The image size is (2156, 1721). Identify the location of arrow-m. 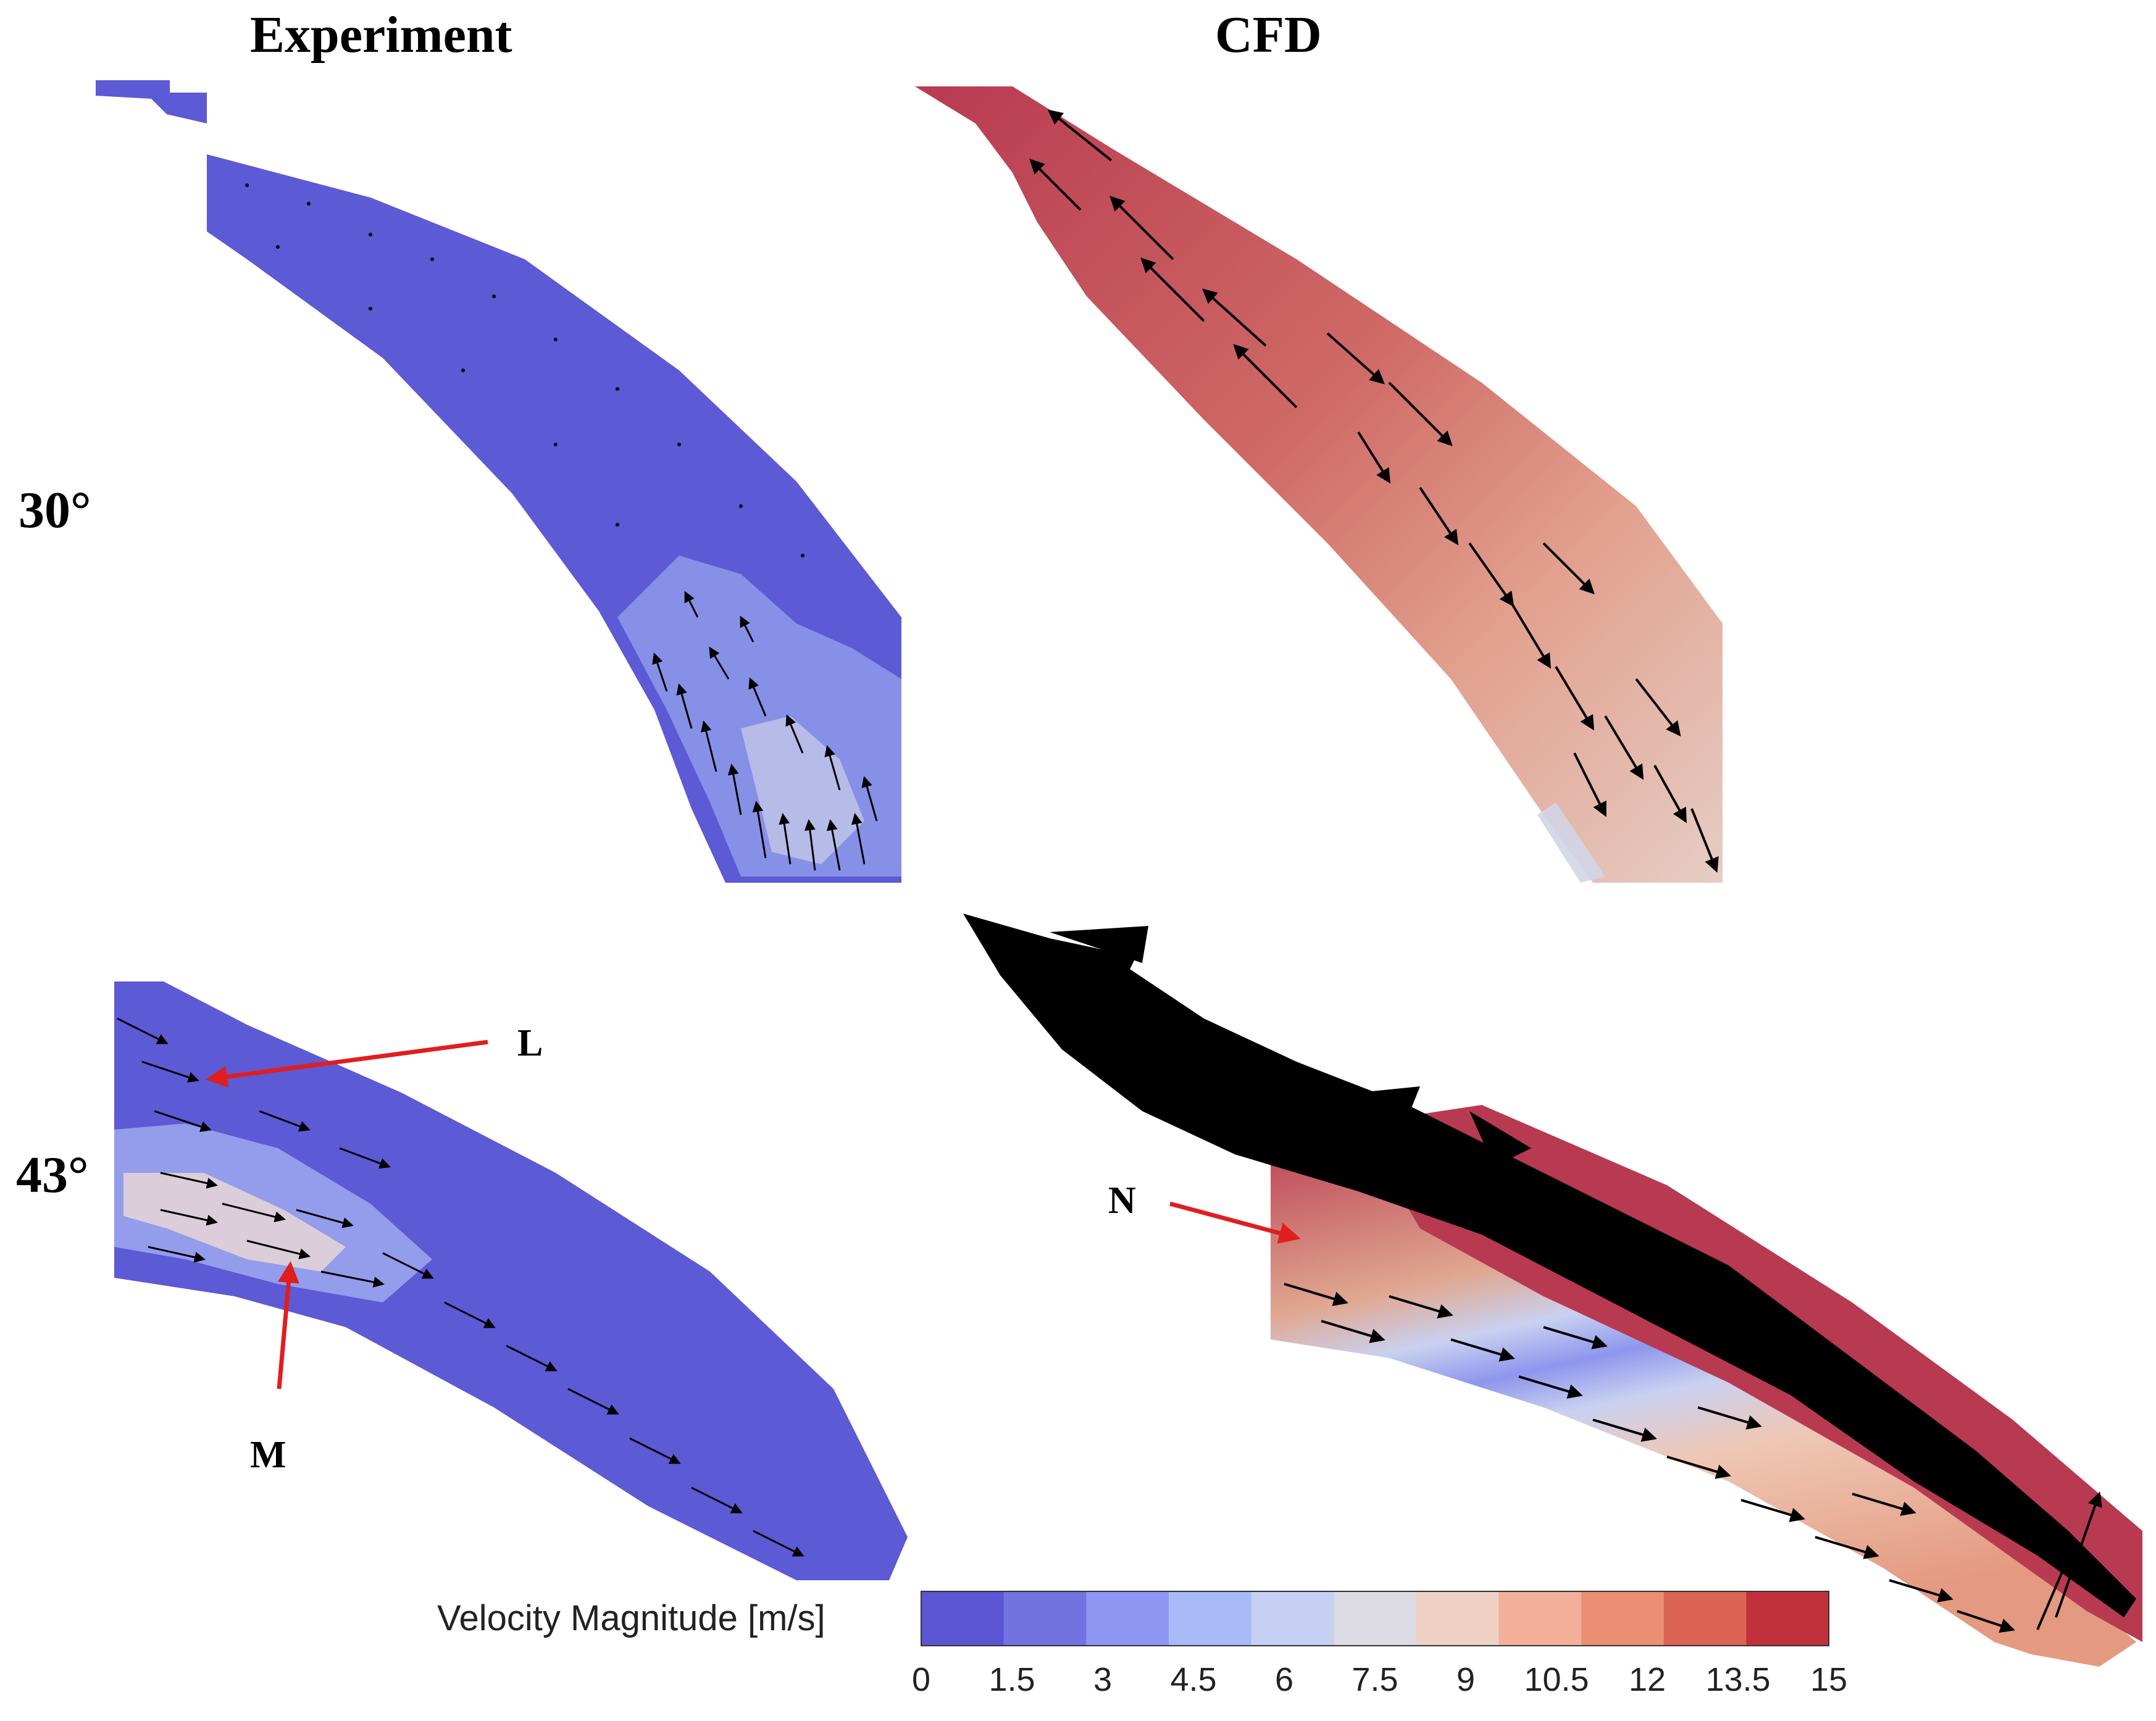
(288, 1325).